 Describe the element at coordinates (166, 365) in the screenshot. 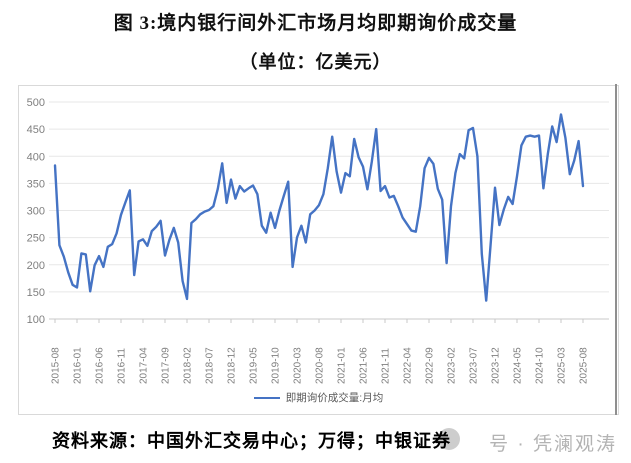

I see `svg-text: 2017-09` at that location.